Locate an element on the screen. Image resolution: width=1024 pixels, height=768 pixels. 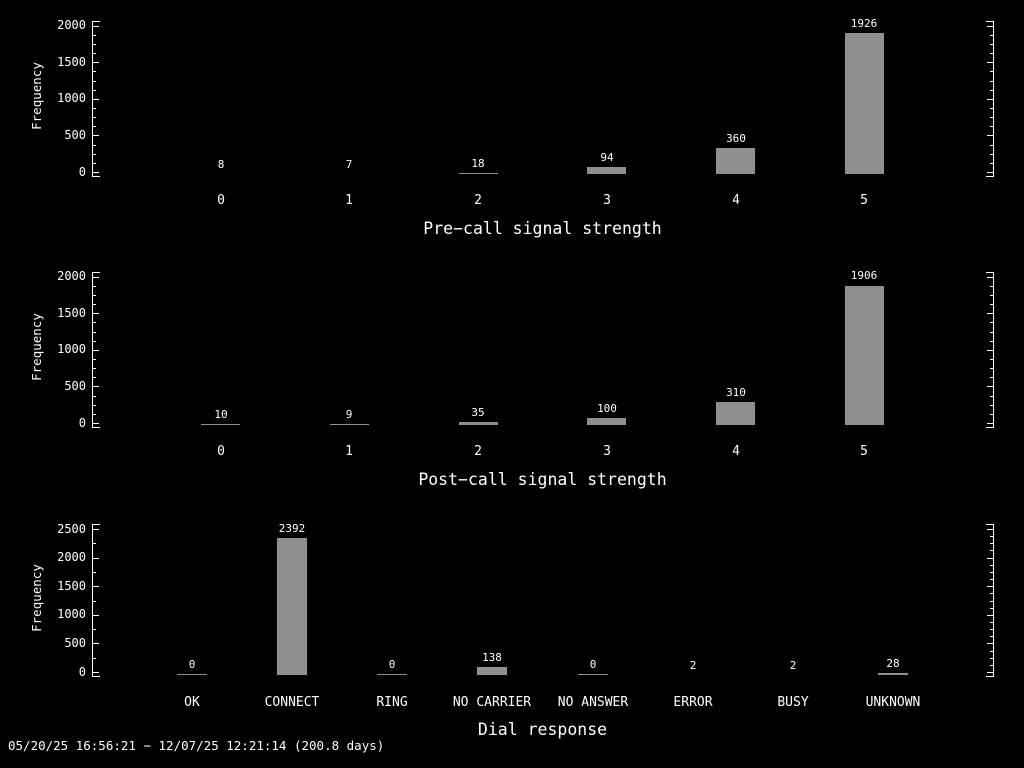
chart-title: Pre−call signal strength is located at coordinates (542, 228).